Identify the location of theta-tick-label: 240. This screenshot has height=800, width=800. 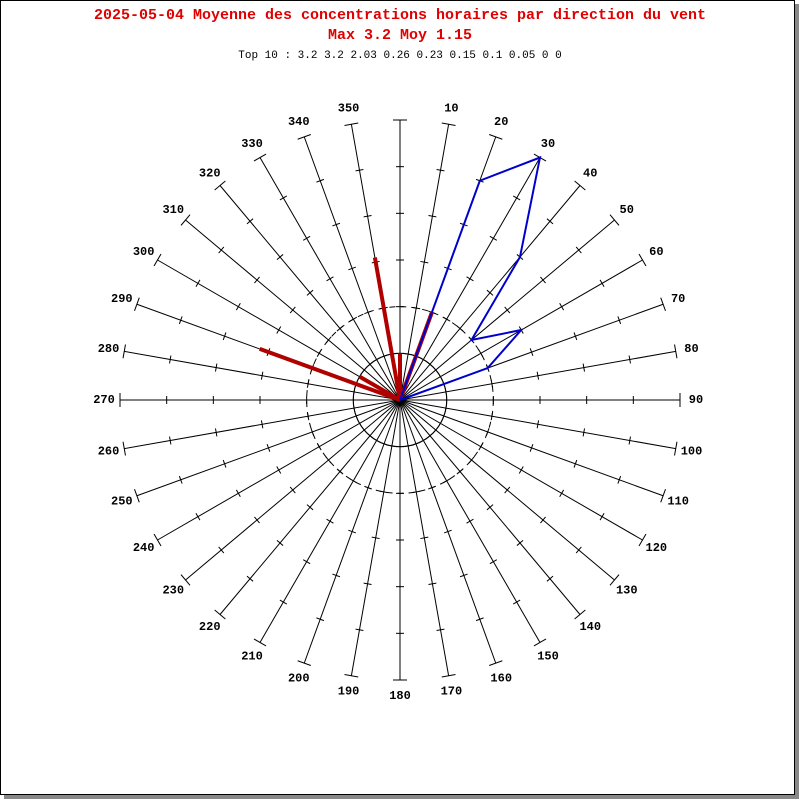
(144, 548).